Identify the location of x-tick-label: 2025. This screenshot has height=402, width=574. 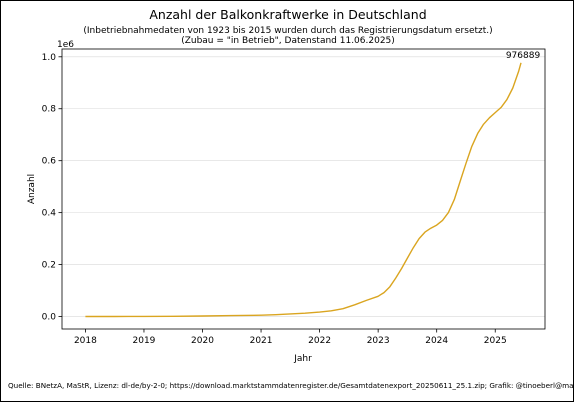
(495, 341).